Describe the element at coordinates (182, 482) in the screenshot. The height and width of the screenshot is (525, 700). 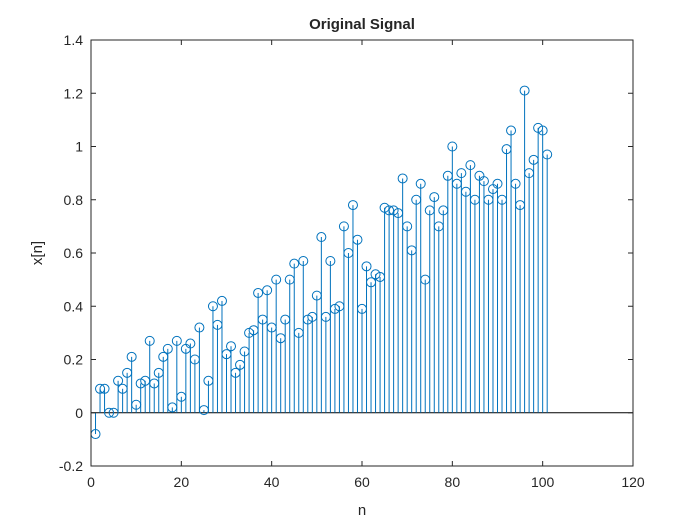
I see `x-tick-label: 20` at that location.